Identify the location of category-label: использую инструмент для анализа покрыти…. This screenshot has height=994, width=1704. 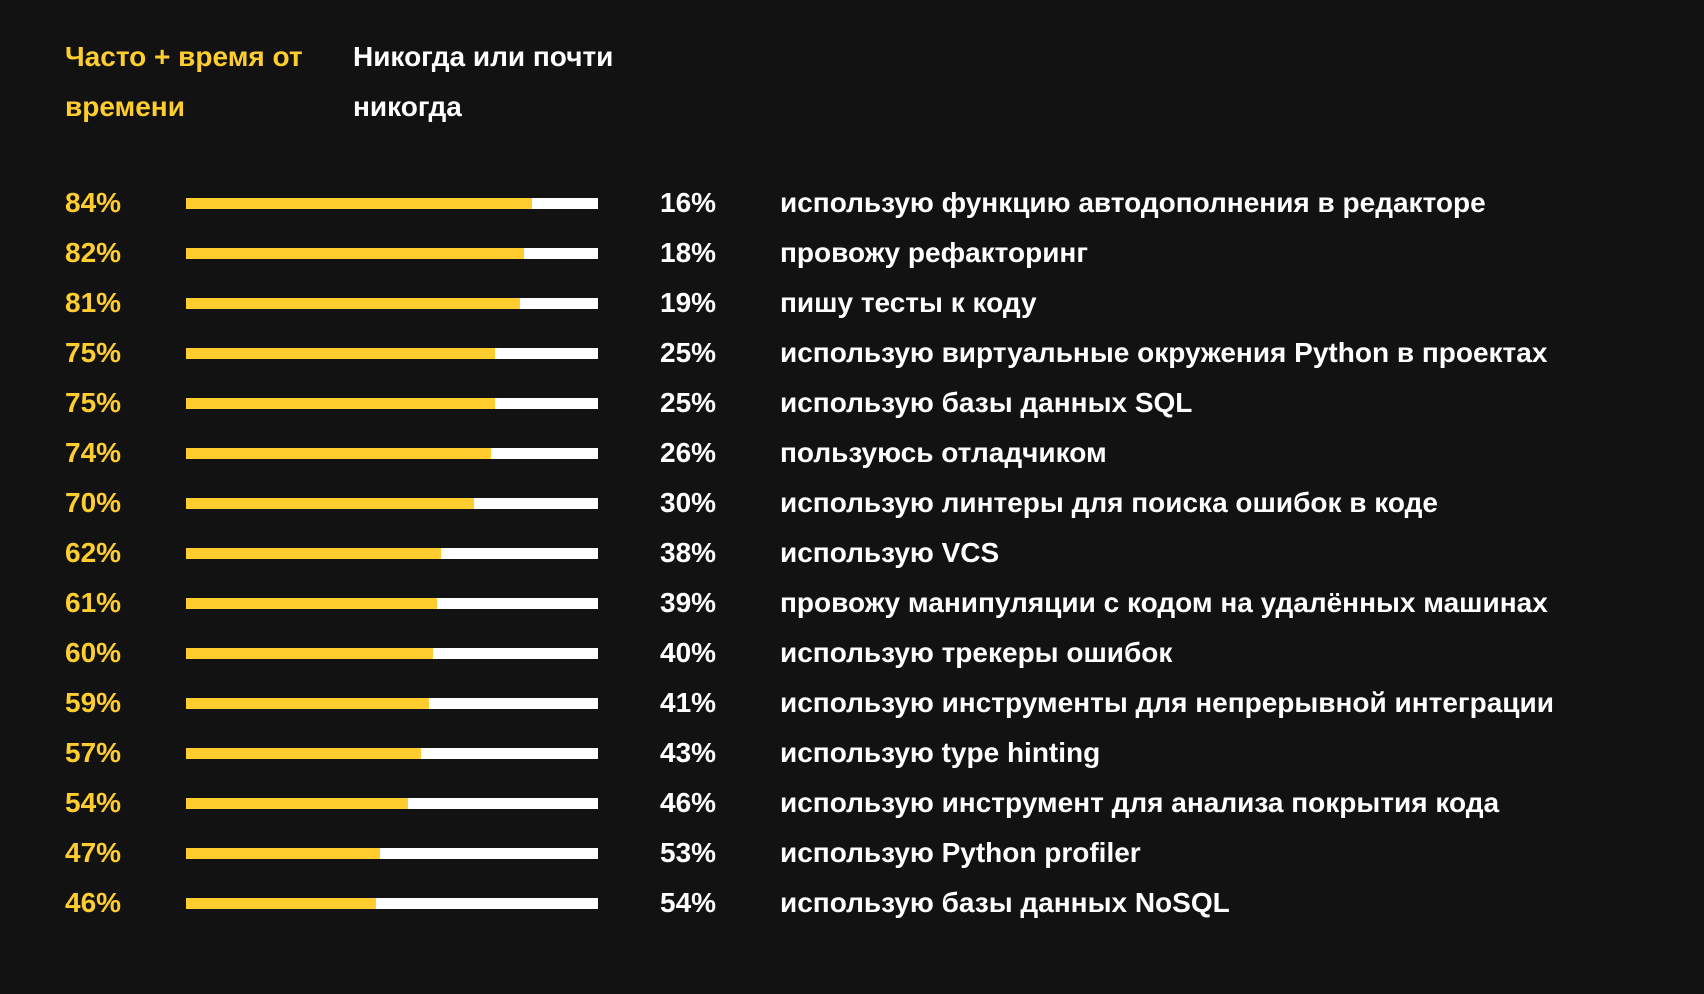
(1140, 802).